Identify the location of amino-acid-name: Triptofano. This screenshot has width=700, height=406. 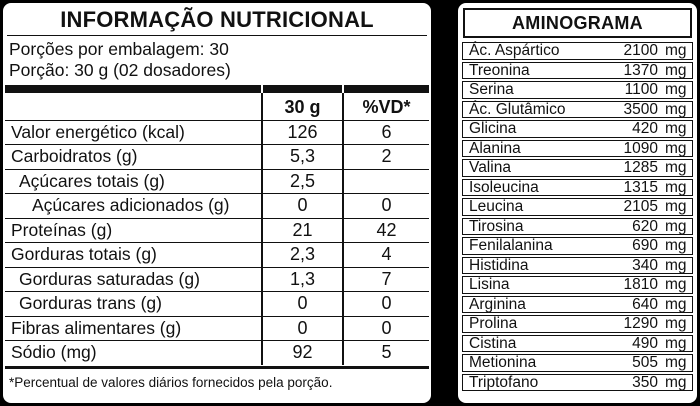
(504, 382).